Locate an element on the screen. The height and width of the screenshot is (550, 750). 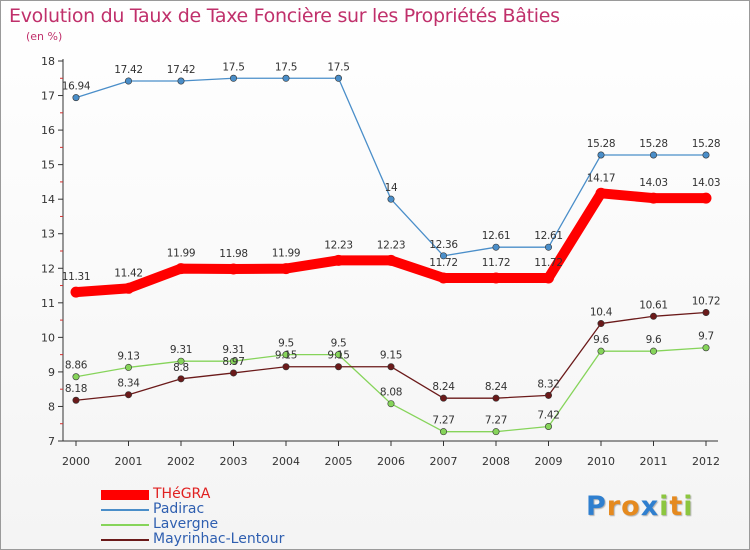
x-tick-label: 2008 is located at coordinates (496, 461).